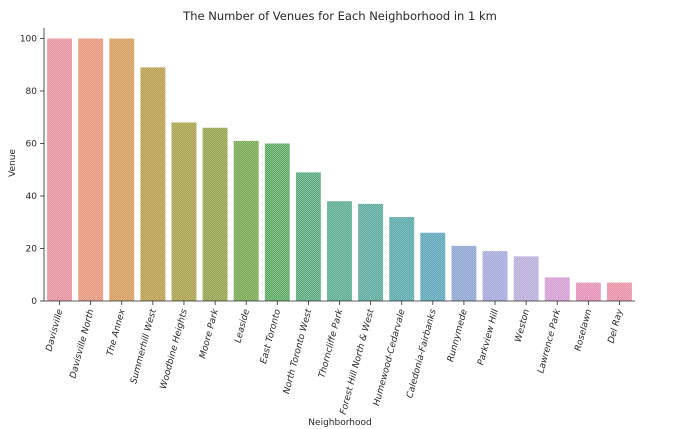  I want to click on y-tick-label-5: 100, so click(28, 40).